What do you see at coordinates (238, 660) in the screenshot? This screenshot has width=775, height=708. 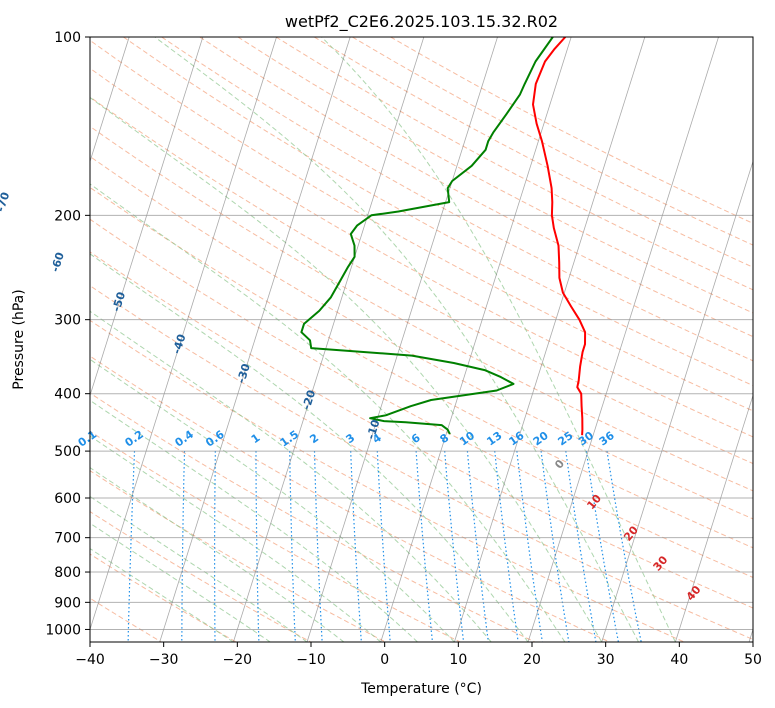 I see `x-tick-label: −20` at bounding box center [238, 660].